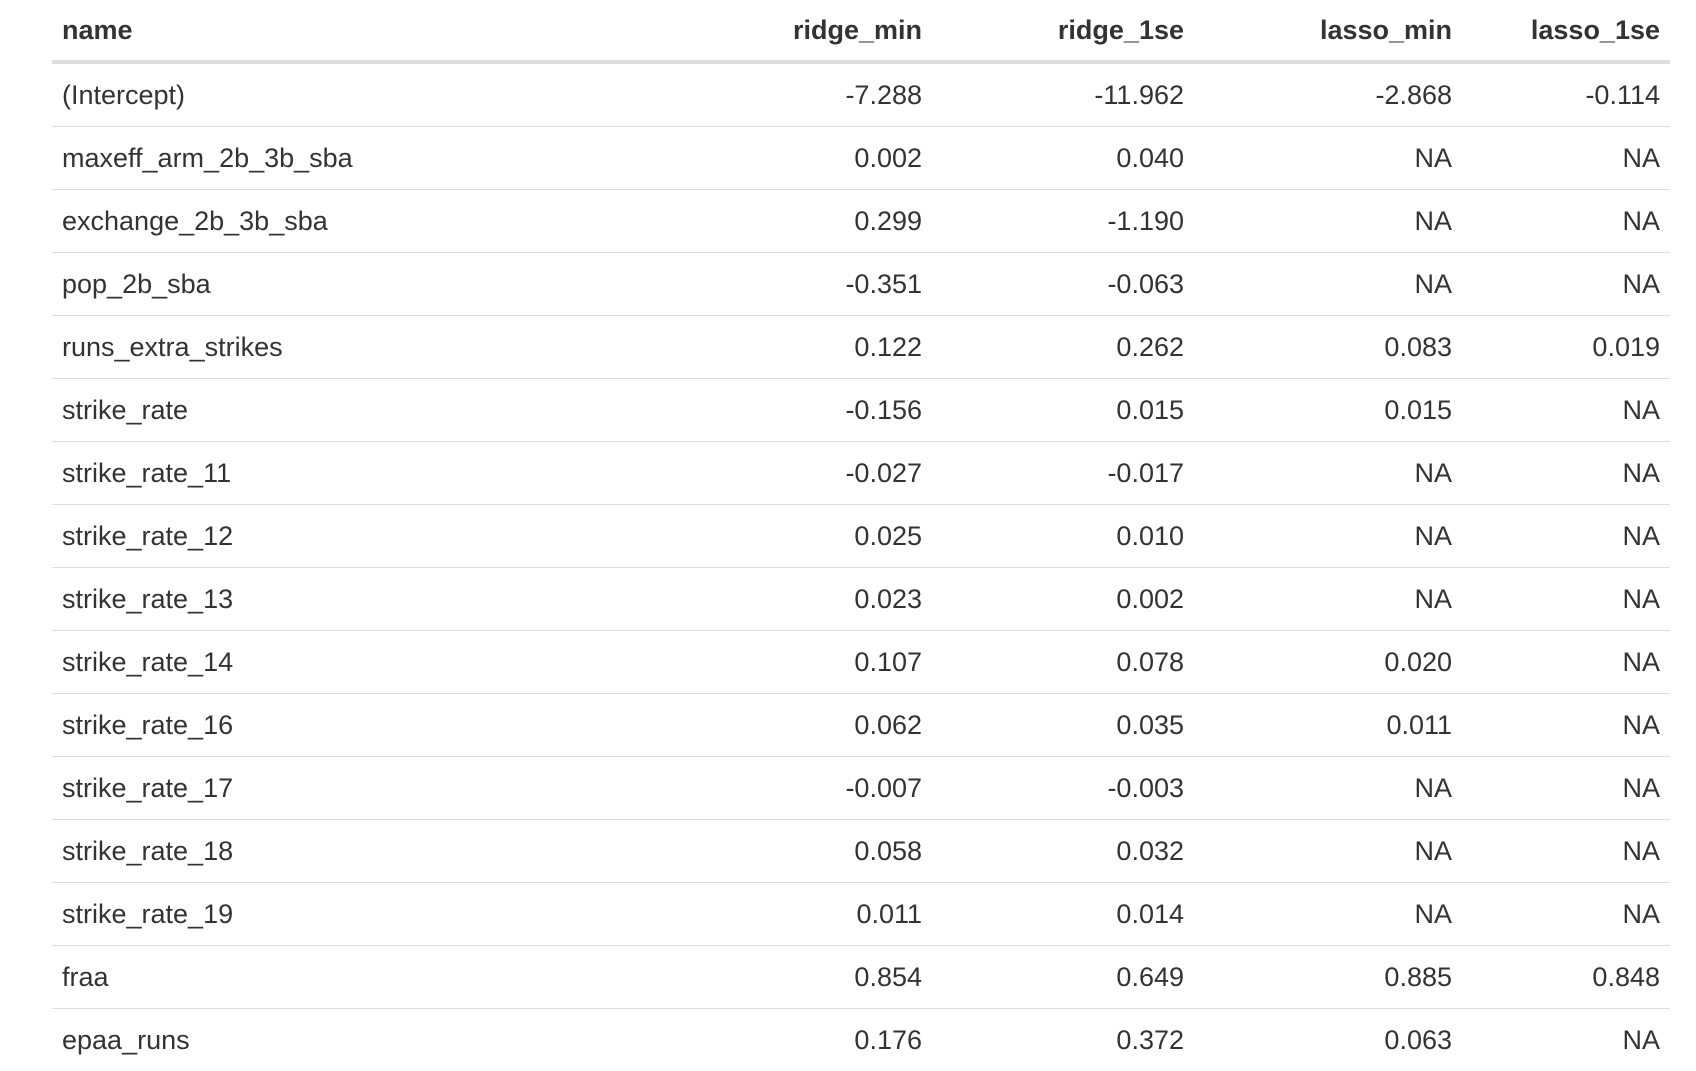 This screenshot has height=1071, width=1696. What do you see at coordinates (773, 788) in the screenshot?
I see `cell-ridge-min: -0.007` at bounding box center [773, 788].